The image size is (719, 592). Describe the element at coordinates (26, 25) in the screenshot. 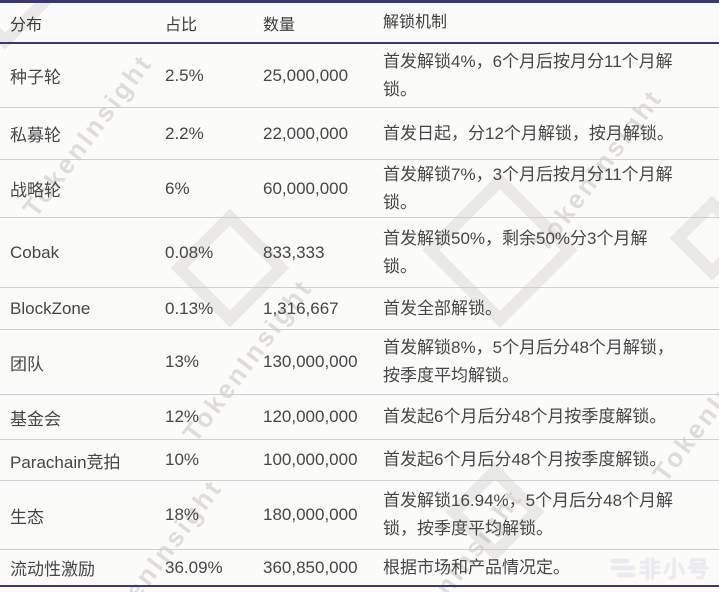

I see `column-header-distribution: 分布` at that location.